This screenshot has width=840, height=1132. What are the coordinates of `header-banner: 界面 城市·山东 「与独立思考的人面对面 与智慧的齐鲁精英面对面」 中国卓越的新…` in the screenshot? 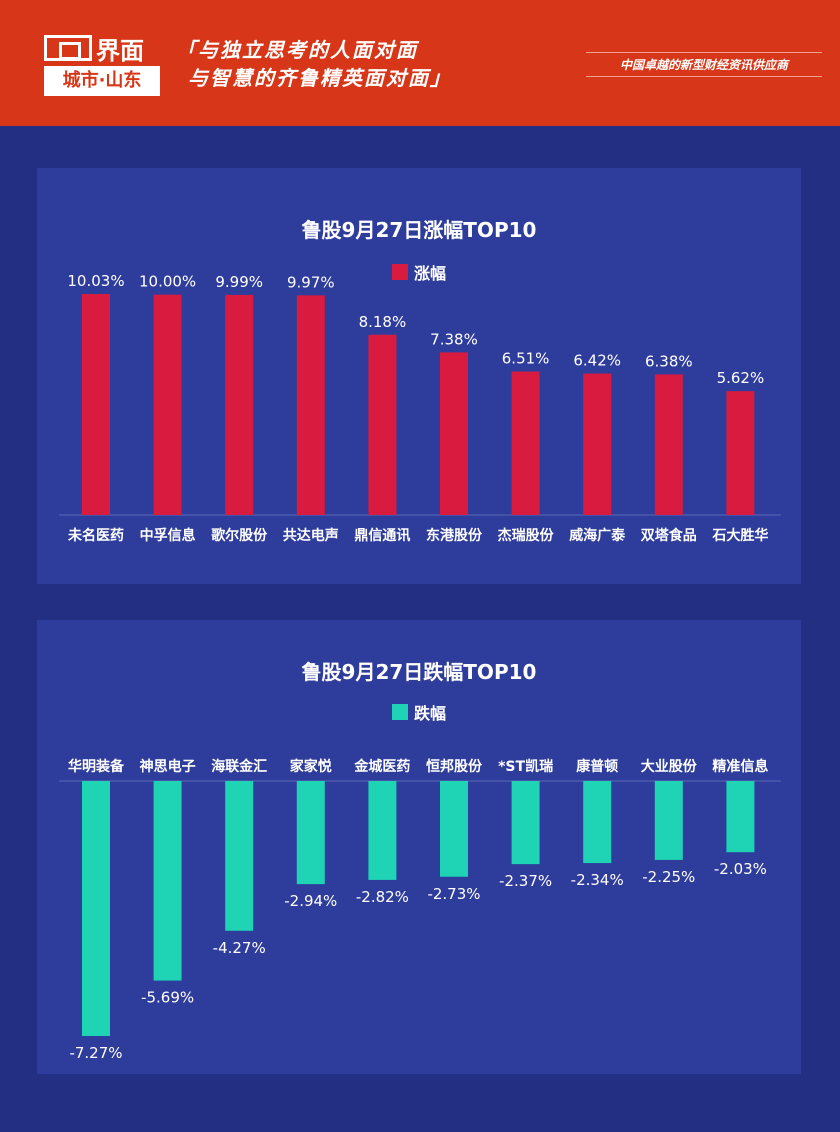 It's located at (420, 63).